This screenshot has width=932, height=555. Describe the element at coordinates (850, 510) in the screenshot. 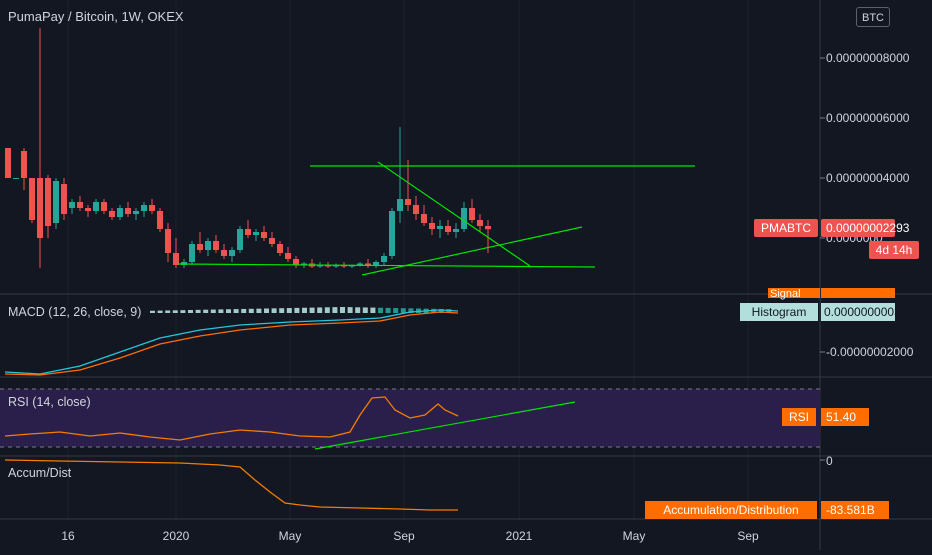

I see `accum-value: -83.581B` at that location.